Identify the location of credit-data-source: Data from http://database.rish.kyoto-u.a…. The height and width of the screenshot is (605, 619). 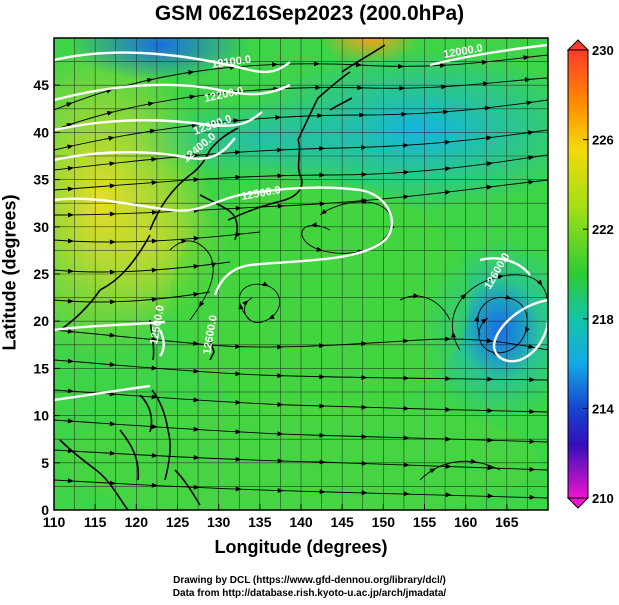
(309, 593).